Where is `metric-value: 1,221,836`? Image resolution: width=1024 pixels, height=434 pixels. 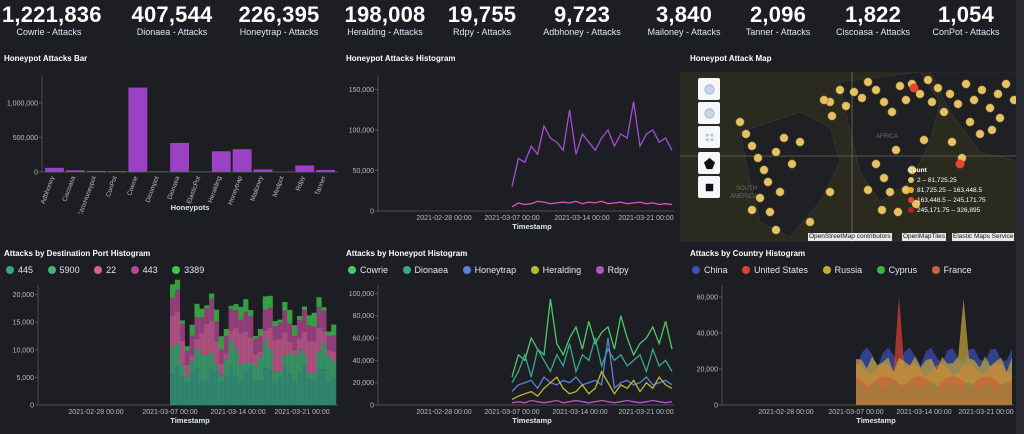
metric-value: 1,221,836 is located at coordinates (52, 14).